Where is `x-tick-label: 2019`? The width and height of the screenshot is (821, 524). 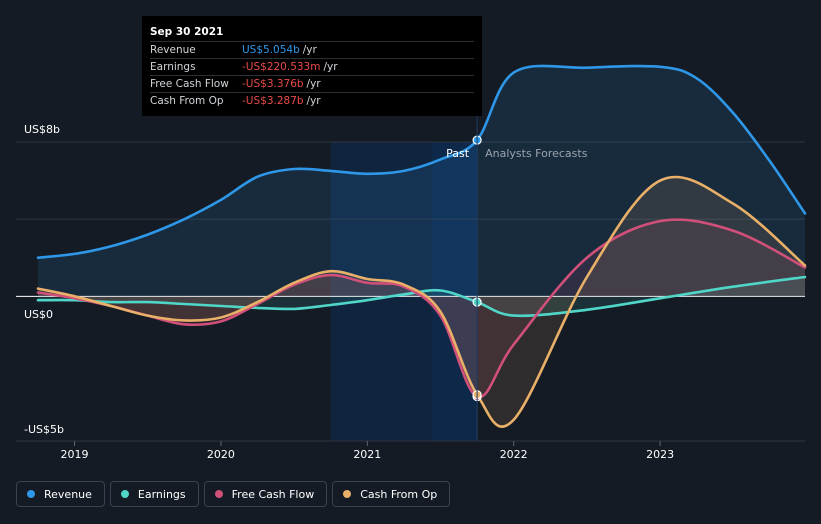
x-tick-label: 2019 is located at coordinates (75, 454).